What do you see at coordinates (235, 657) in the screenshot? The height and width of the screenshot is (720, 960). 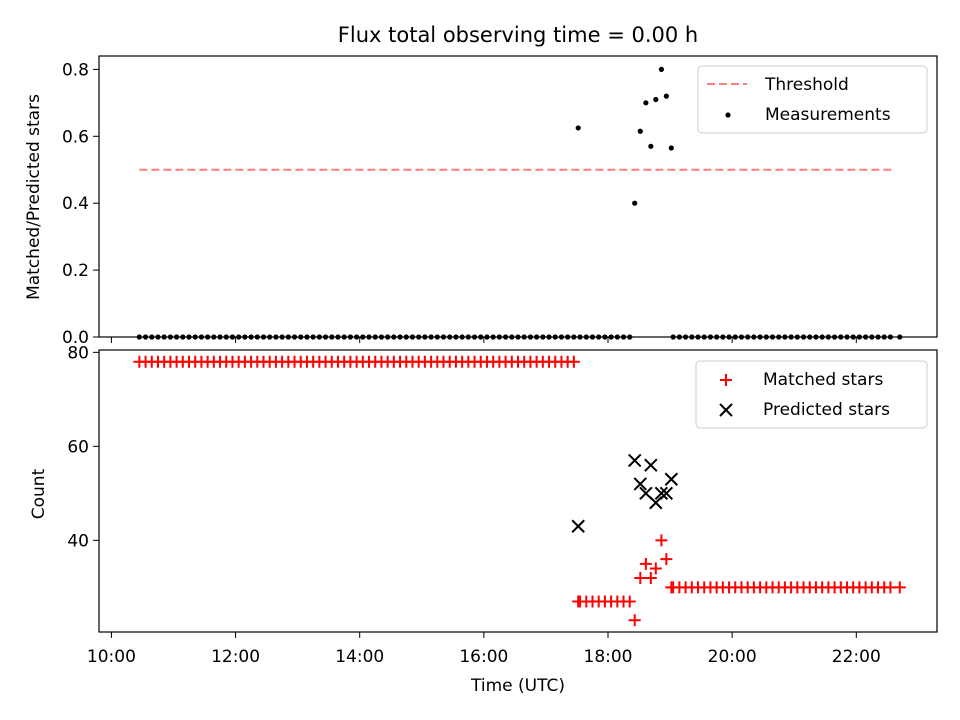 I see `x-tick-label: 12:00` at bounding box center [235, 657].